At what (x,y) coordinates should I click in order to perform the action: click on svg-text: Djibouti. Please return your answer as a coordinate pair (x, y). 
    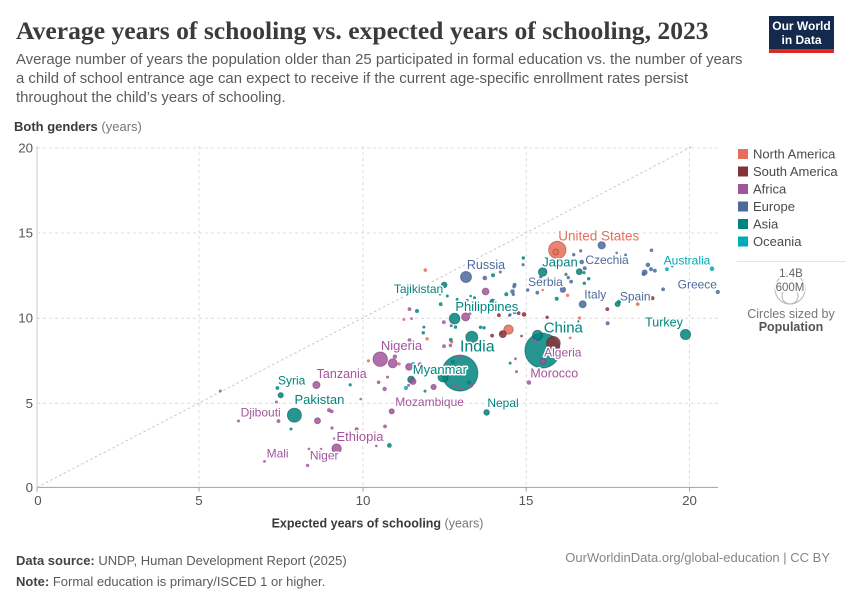
    Looking at the image, I should click on (261, 413).